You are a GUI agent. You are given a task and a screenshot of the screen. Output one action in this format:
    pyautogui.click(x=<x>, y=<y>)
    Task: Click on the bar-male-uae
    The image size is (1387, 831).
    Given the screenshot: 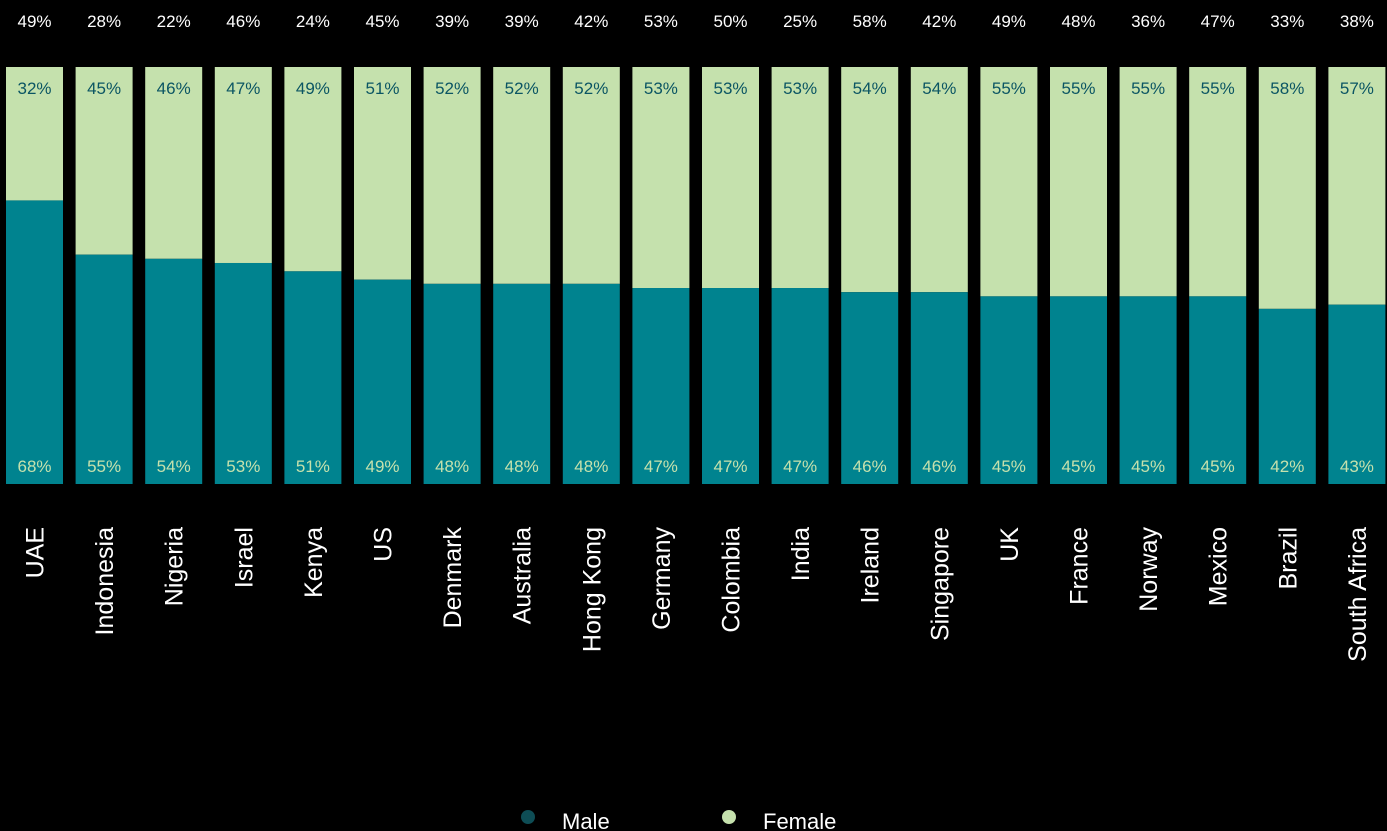 What is the action you would take?
    pyautogui.click(x=34, y=342)
    